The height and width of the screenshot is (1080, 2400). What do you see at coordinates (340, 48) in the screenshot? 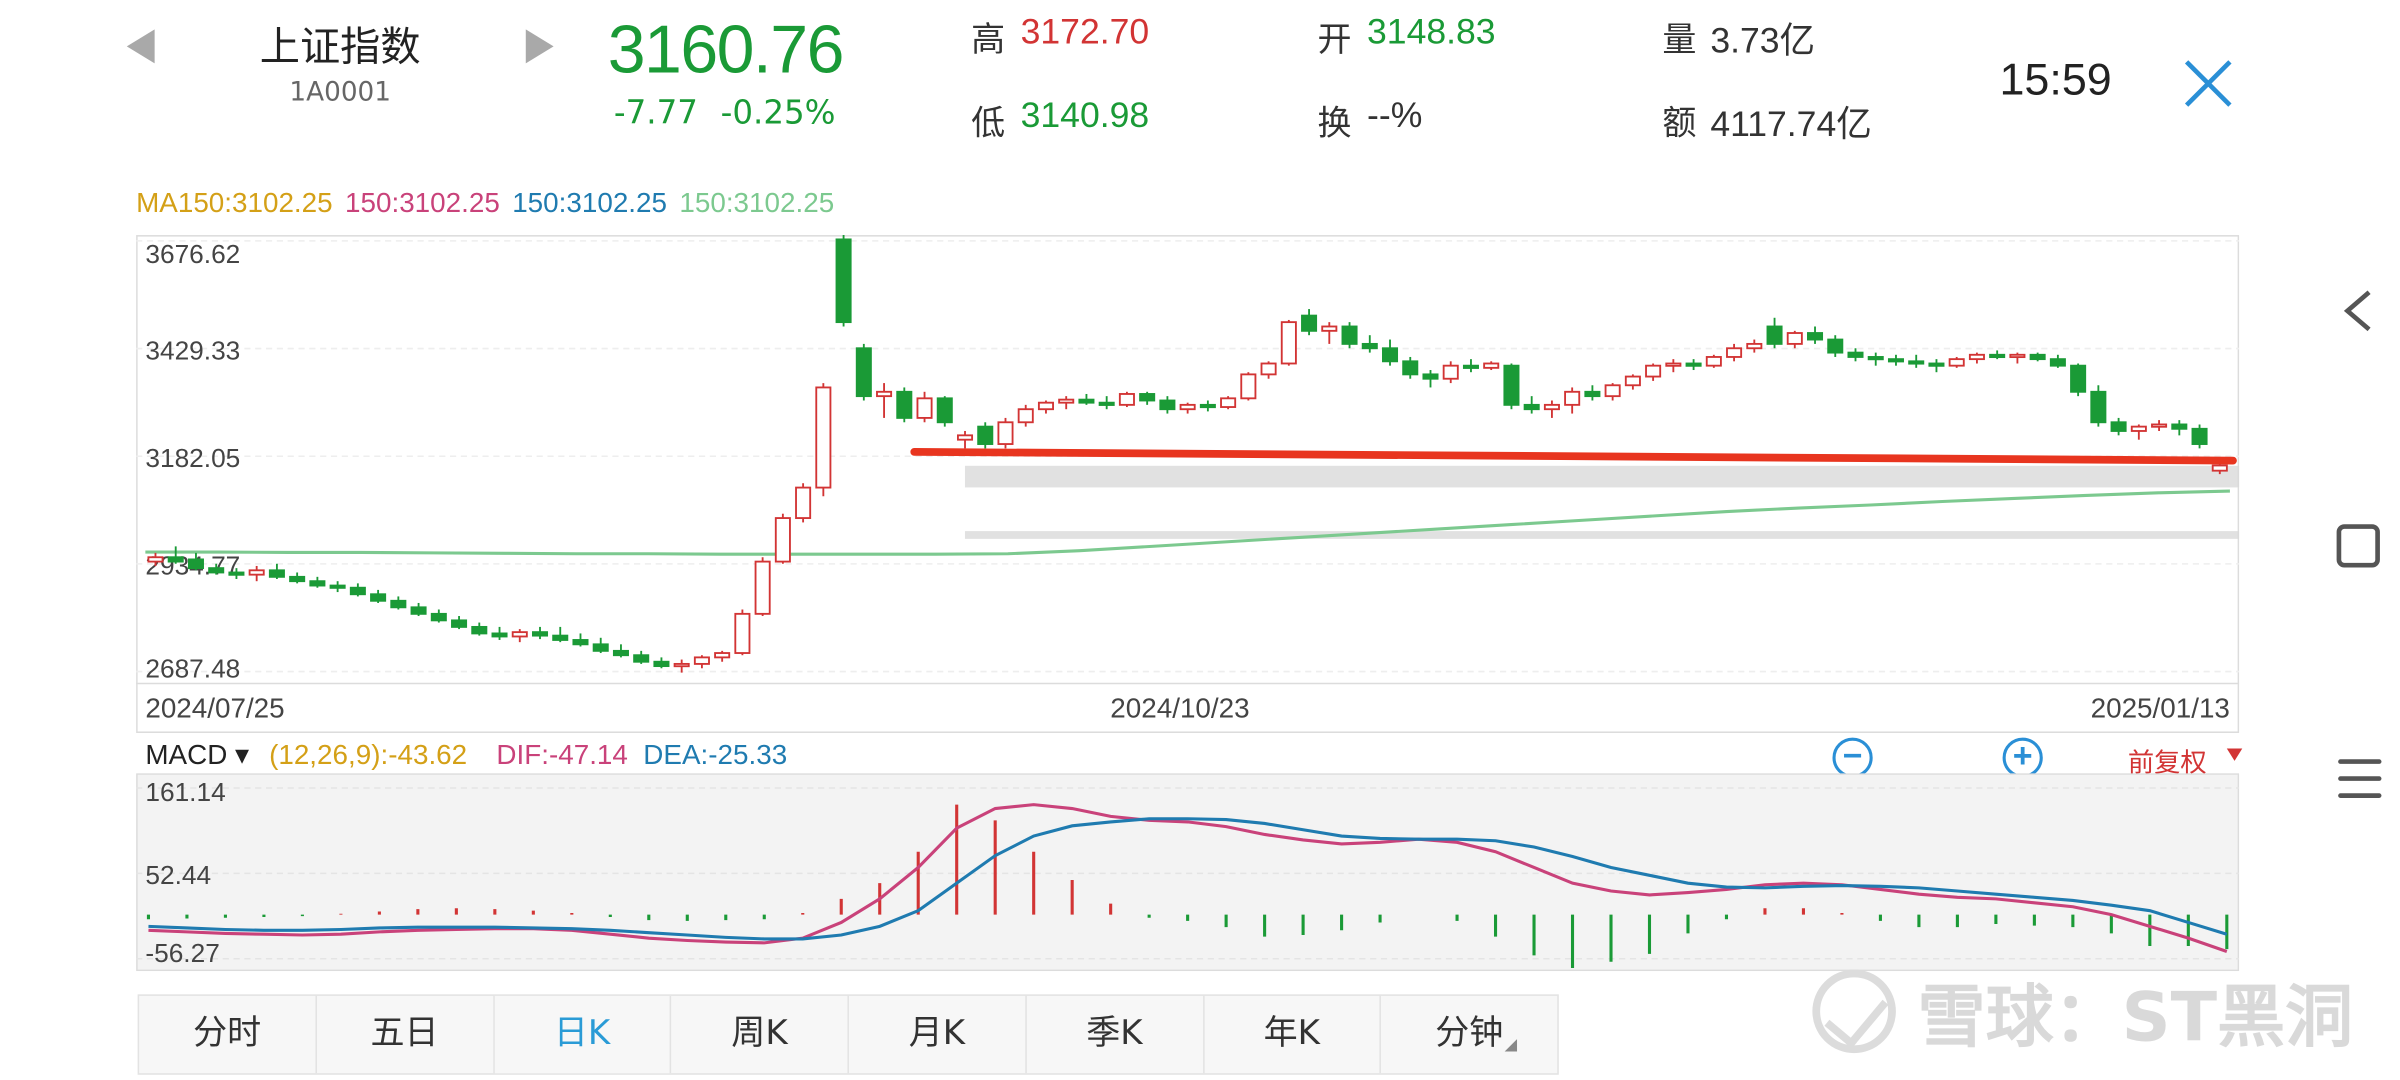
I see `stock-name: 上证指数` at bounding box center [340, 48].